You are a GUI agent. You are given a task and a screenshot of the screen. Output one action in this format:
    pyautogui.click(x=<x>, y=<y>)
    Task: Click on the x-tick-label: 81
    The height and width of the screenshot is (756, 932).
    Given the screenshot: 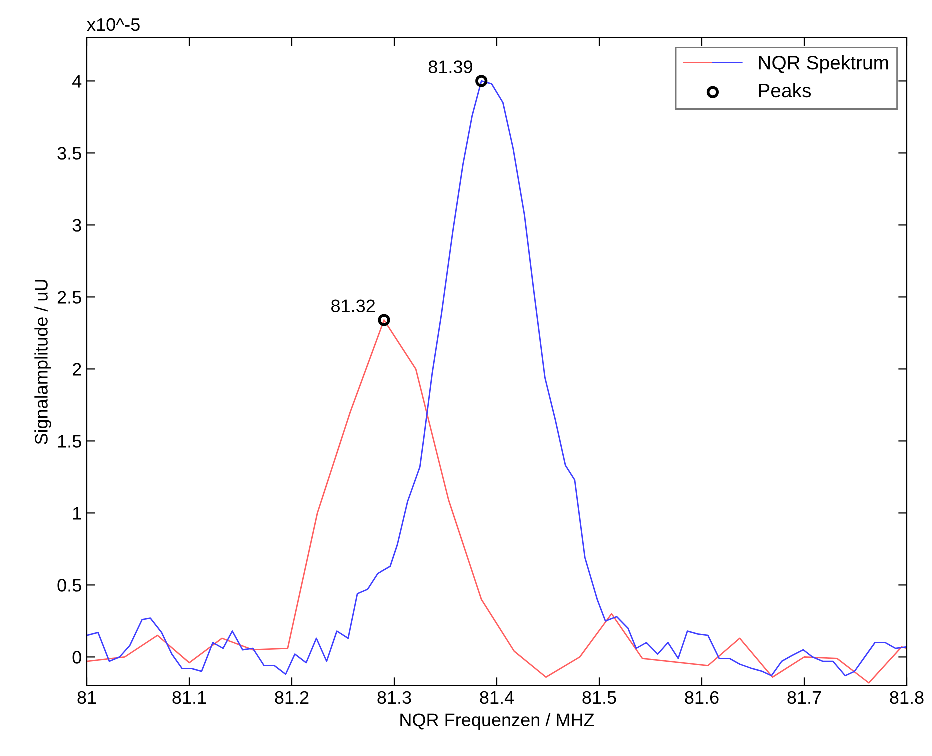 What is the action you would take?
    pyautogui.click(x=87, y=697)
    